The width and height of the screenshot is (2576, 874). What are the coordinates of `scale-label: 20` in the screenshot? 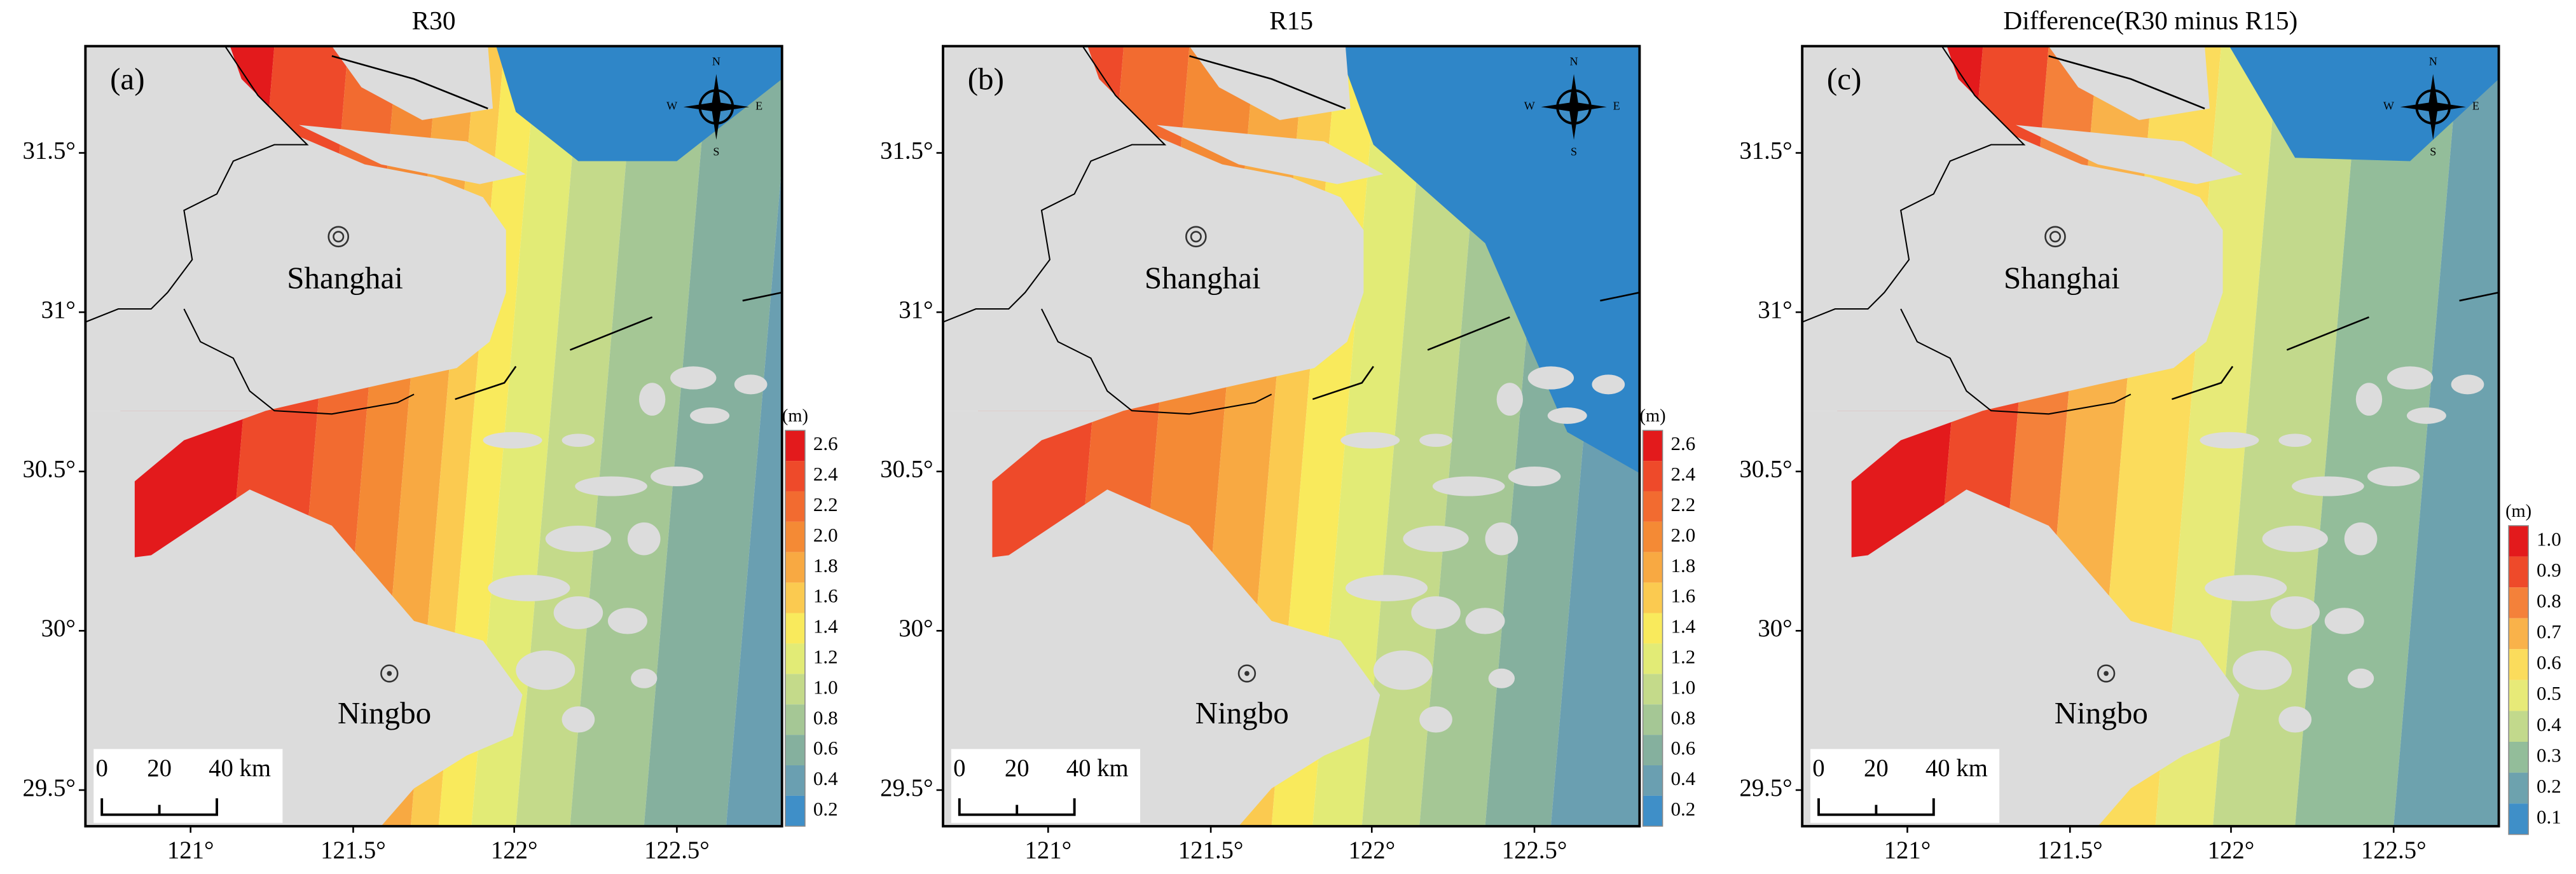 It's located at (1017, 768).